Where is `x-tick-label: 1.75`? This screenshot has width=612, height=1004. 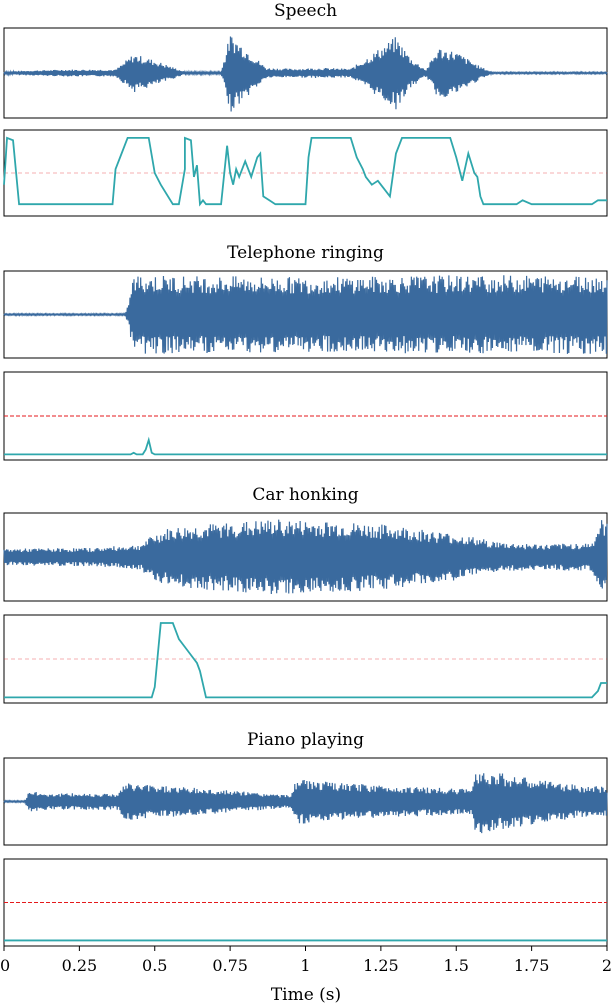 x-tick-label: 1.75 is located at coordinates (532, 965).